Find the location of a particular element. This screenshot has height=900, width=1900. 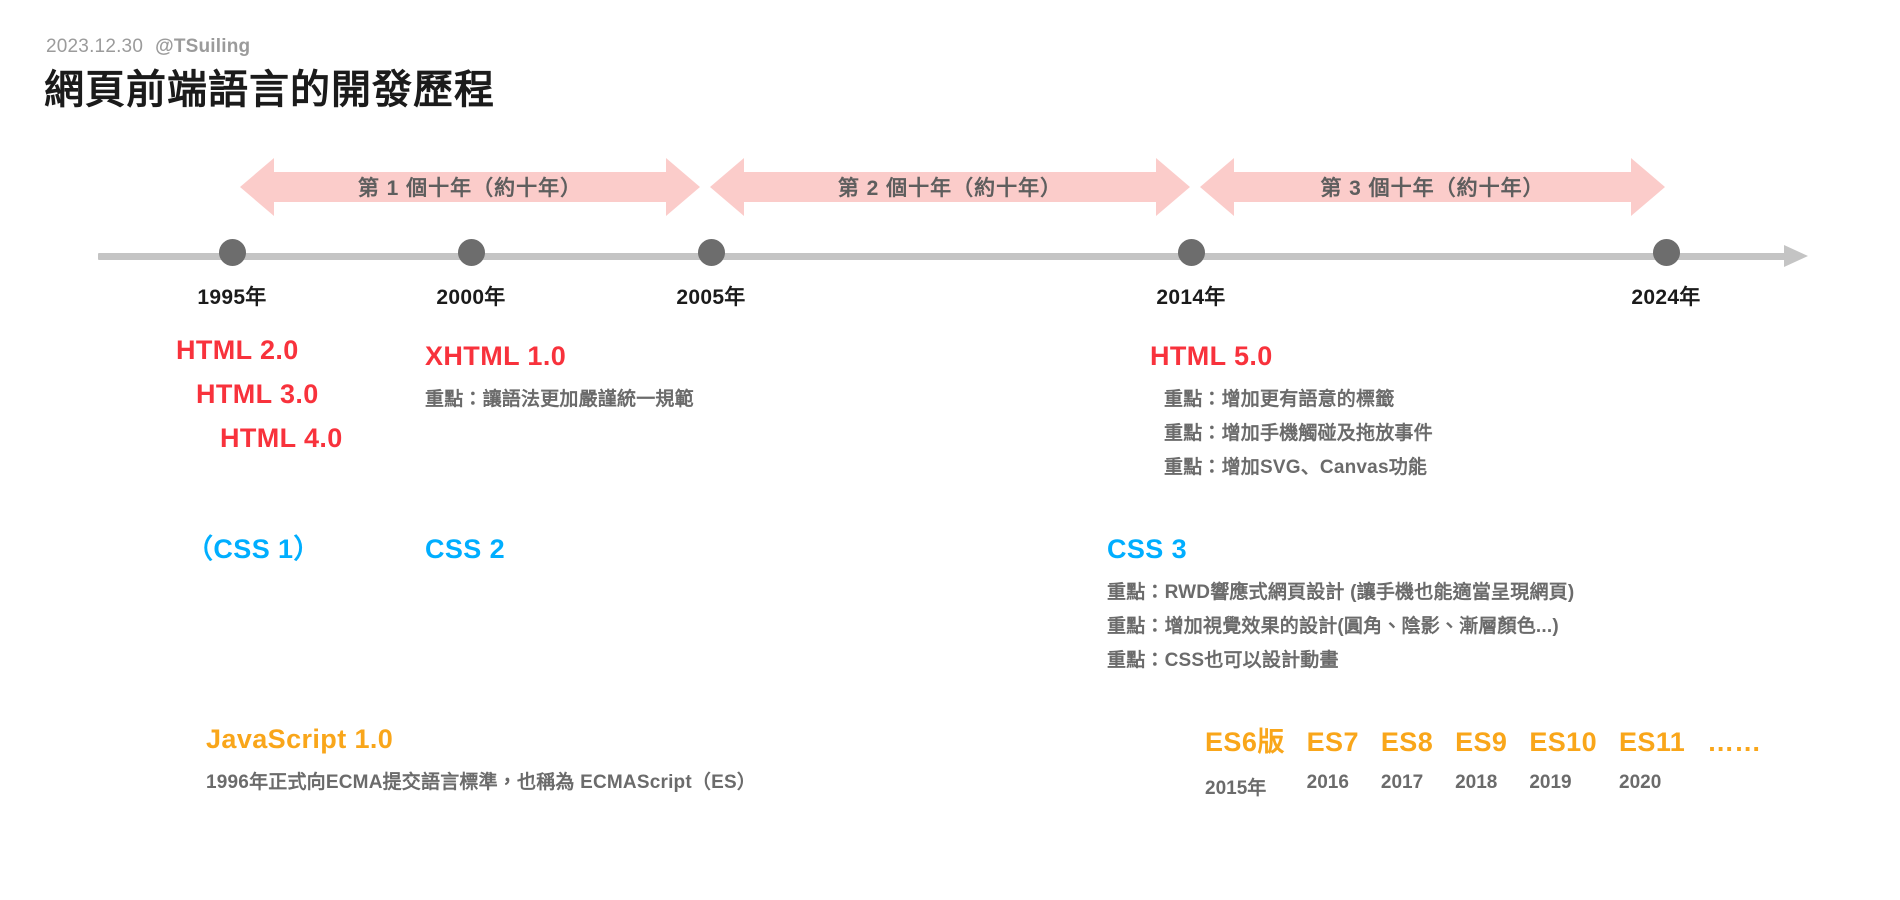

byline: 2023.12.30 @TSuiling is located at coordinates (148, 47).